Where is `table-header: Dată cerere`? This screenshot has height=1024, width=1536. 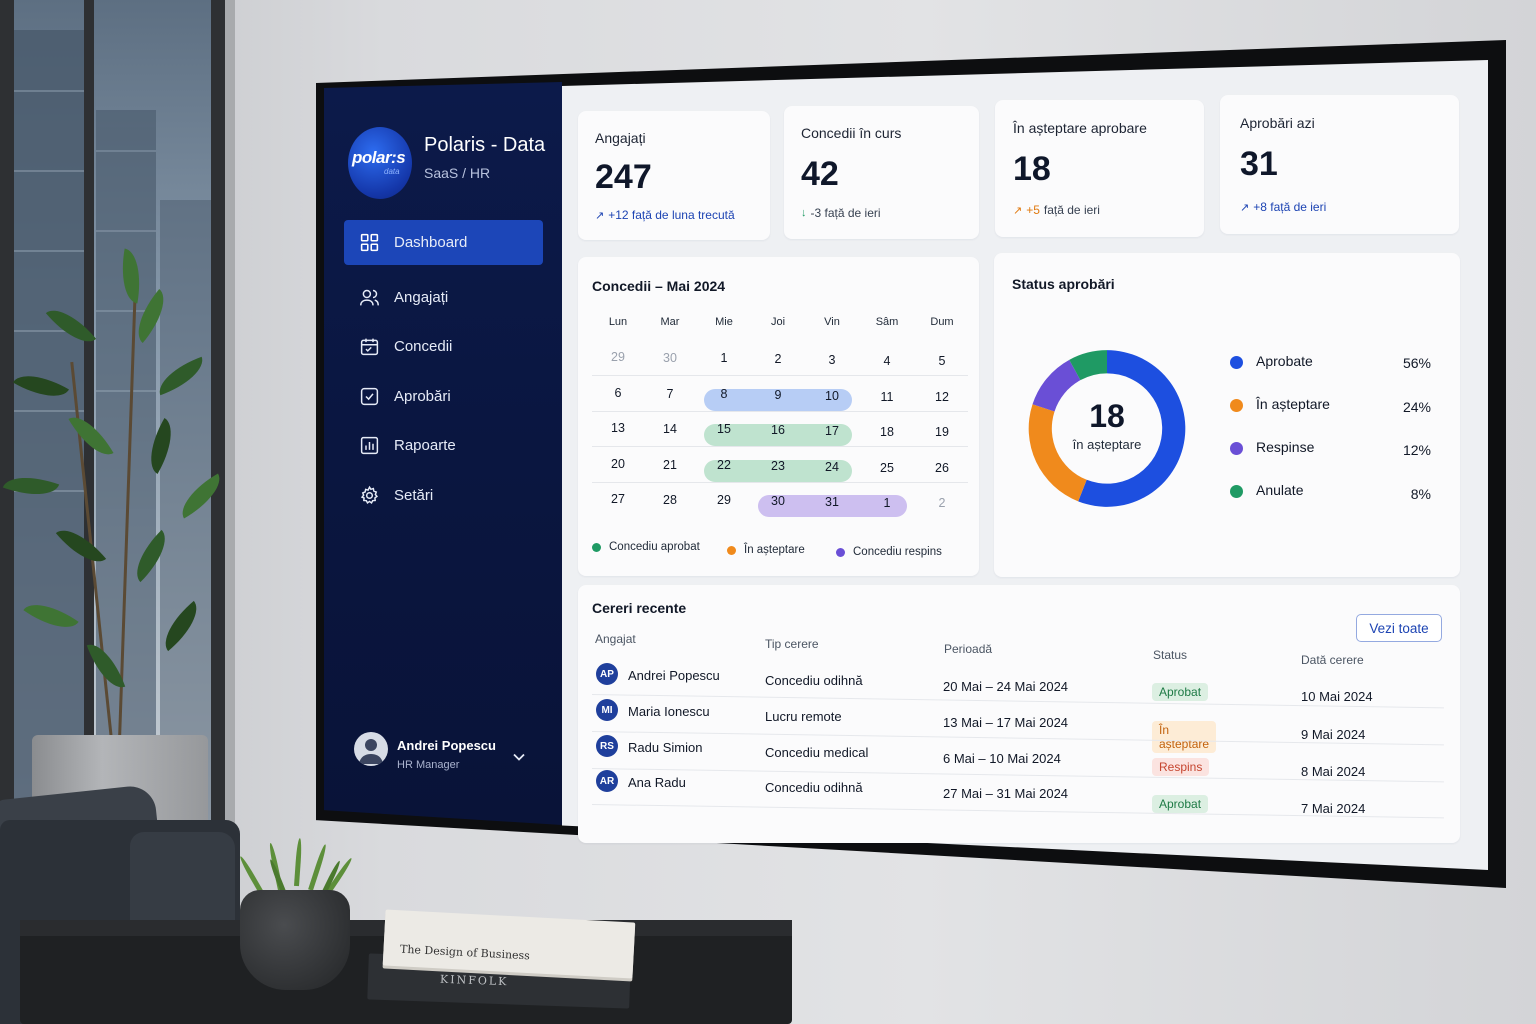 table-header: Dată cerere is located at coordinates (1332, 660).